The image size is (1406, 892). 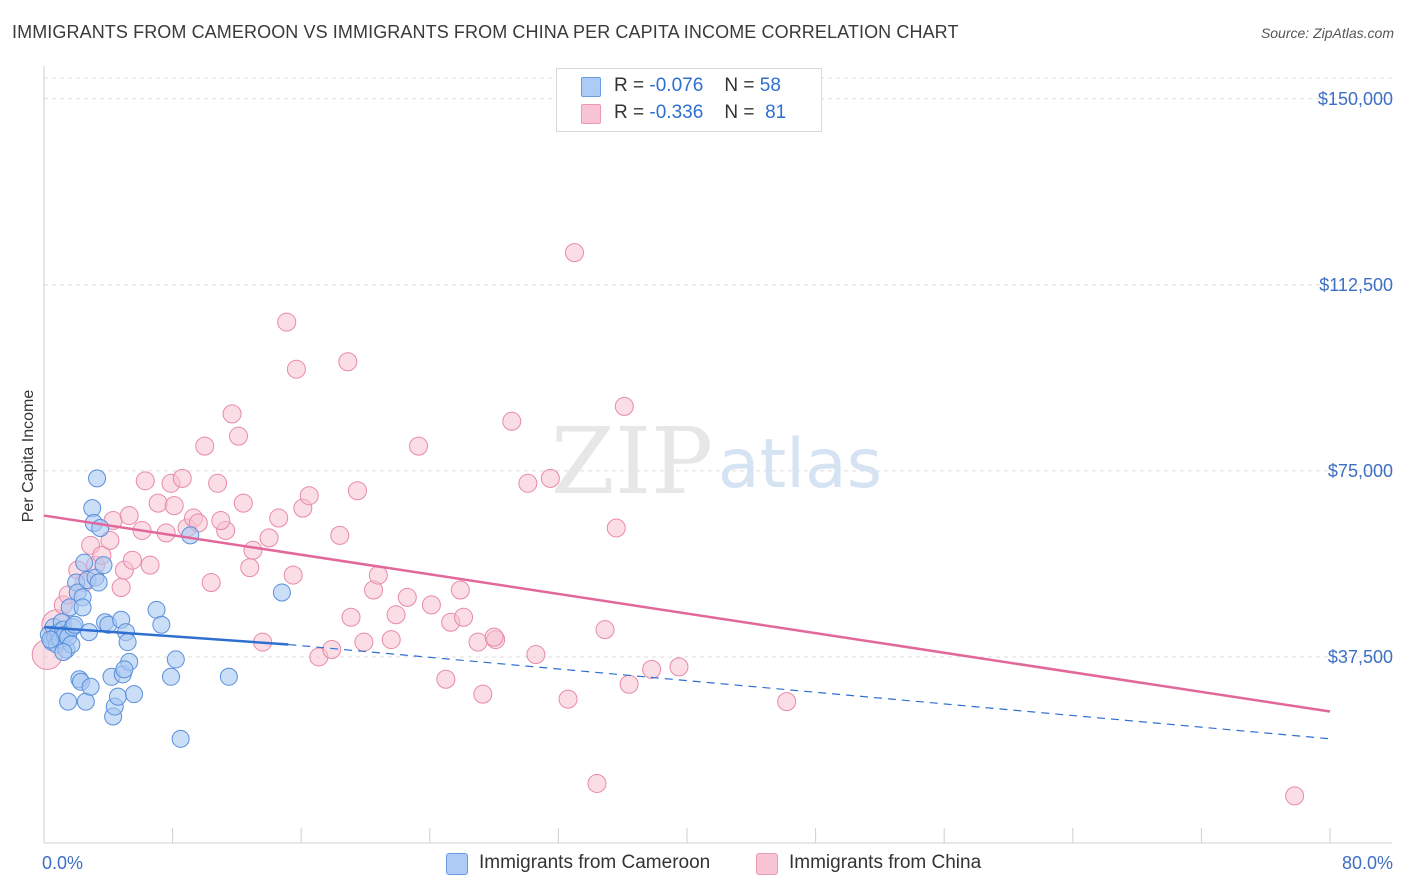 What do you see at coordinates (595, 862) in the screenshot?
I see `cameroon-legend-label: Immigrants from Cameroon` at bounding box center [595, 862].